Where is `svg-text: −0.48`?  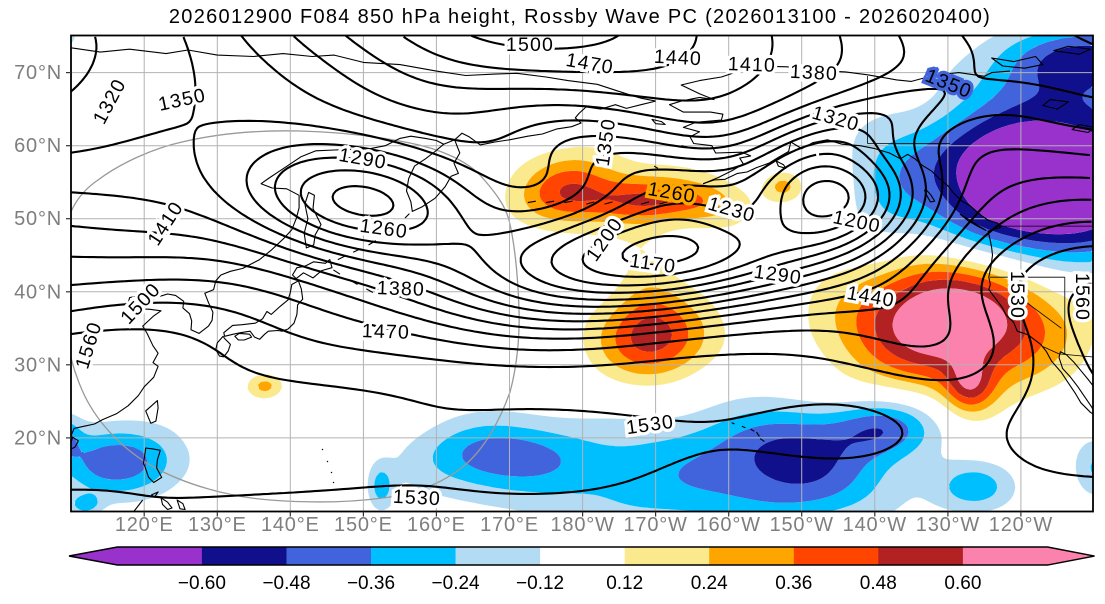
svg-text: −0.48 is located at coordinates (286, 583).